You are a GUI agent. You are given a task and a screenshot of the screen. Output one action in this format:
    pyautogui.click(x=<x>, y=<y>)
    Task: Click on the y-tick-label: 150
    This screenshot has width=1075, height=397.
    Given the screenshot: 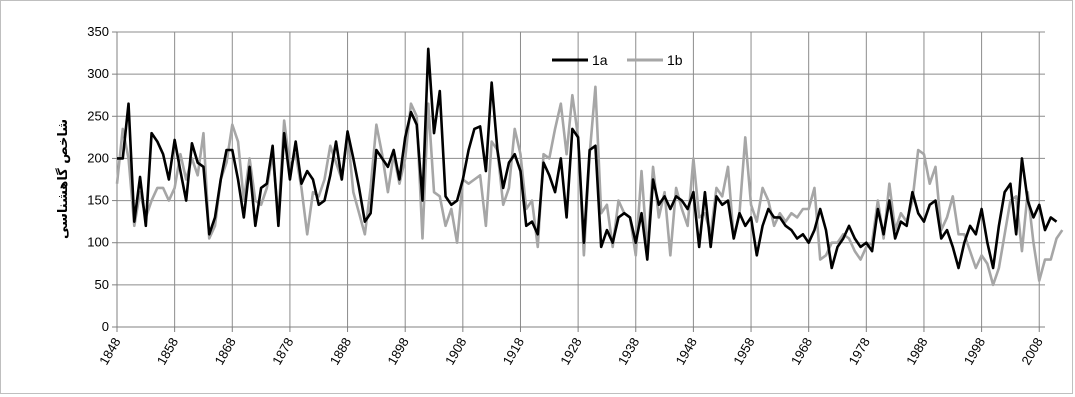 What is the action you would take?
    pyautogui.click(x=98, y=200)
    